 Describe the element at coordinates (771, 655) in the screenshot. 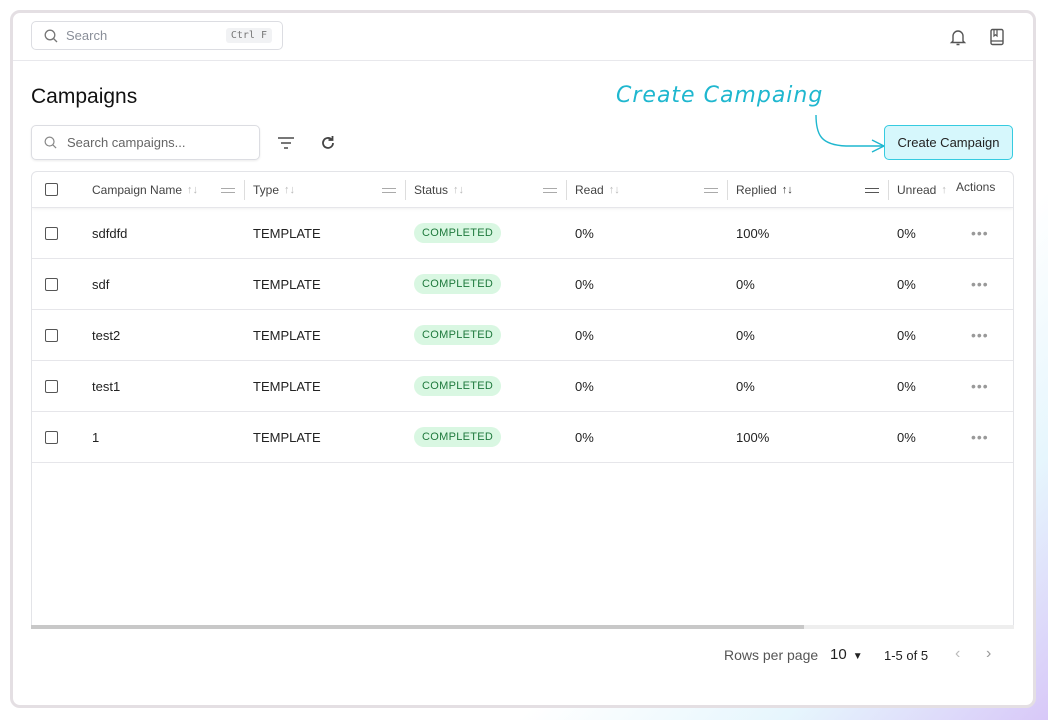

I see `rows-per-page-label: Rows per page` at that location.